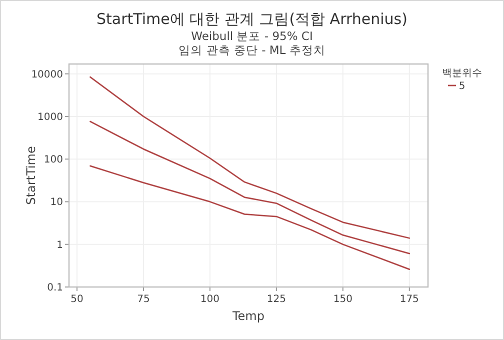  What do you see at coordinates (31, 175) in the screenshot?
I see `y-axis-title: StartTime` at bounding box center [31, 175].